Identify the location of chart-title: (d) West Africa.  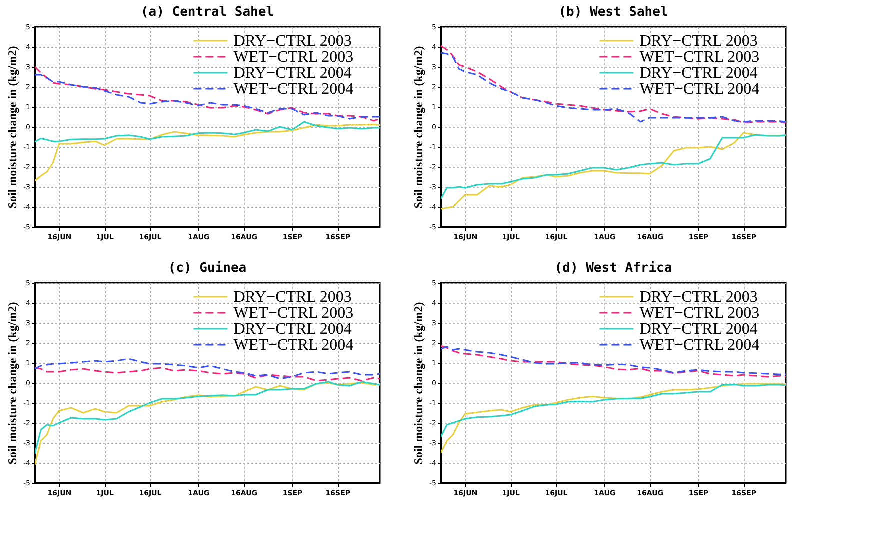
(613, 268).